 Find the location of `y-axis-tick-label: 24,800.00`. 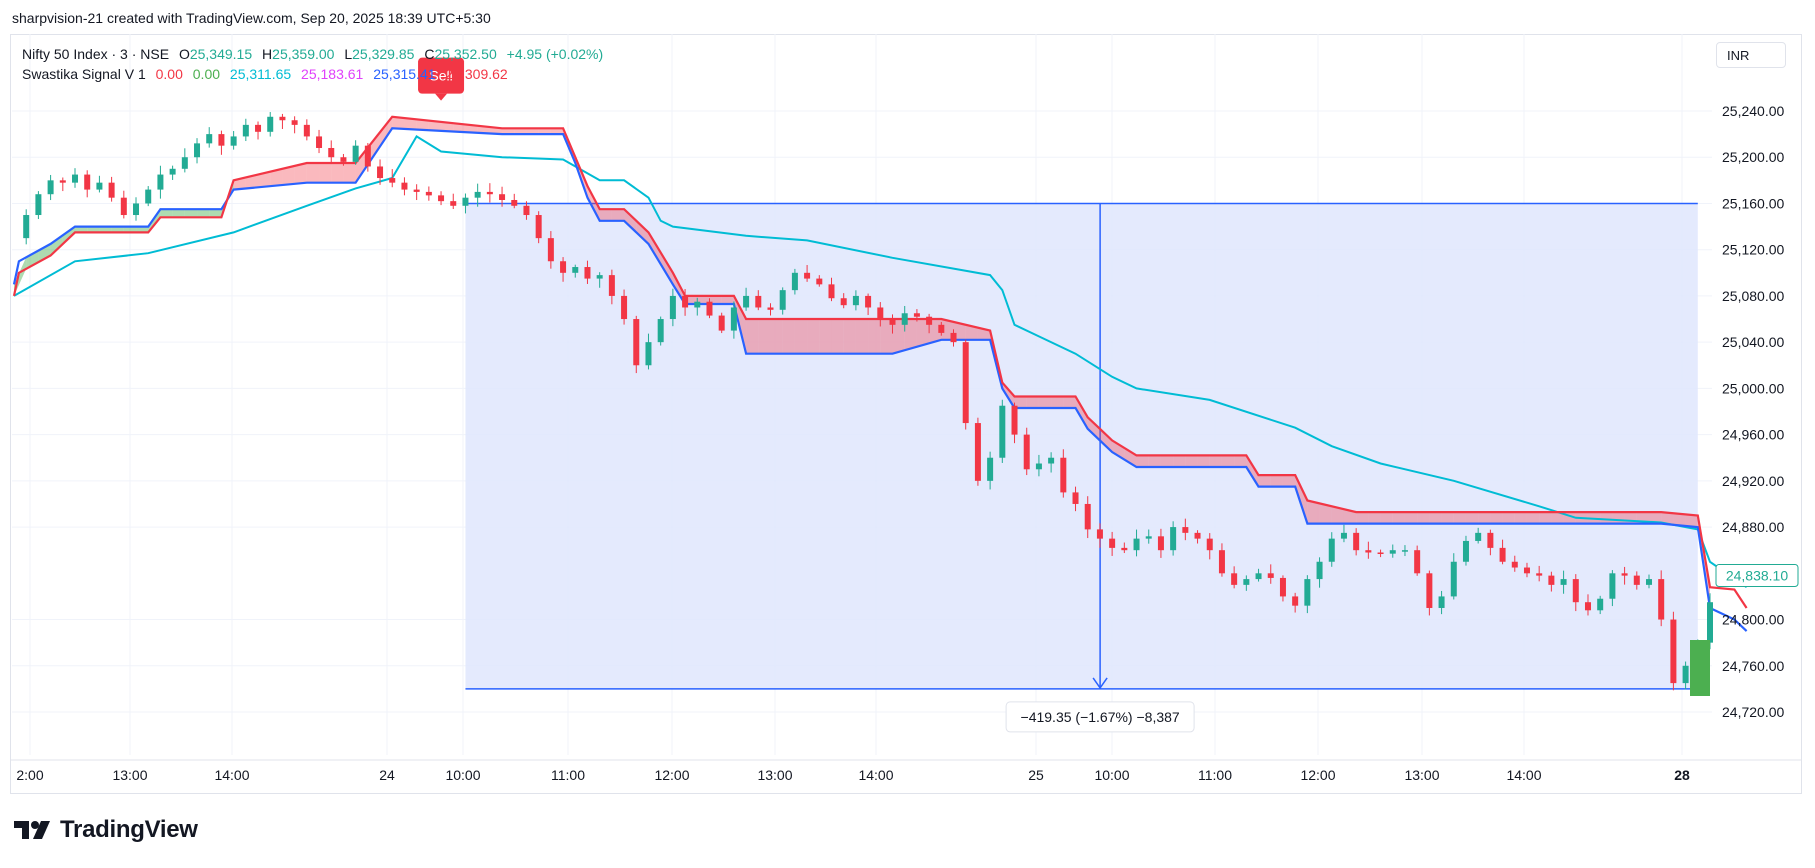

y-axis-tick-label: 24,800.00 is located at coordinates (1753, 620).